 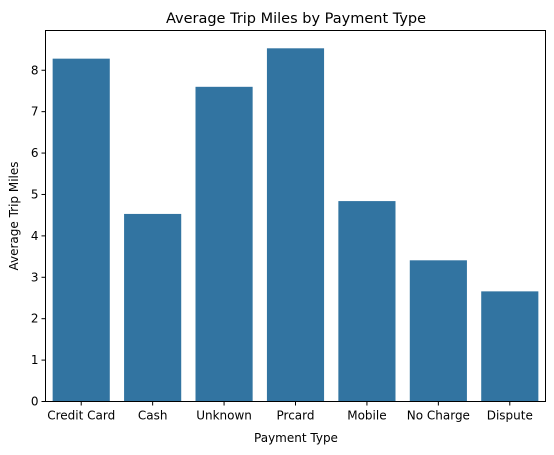 I want to click on y-tick-label: 0, so click(x=35, y=402).